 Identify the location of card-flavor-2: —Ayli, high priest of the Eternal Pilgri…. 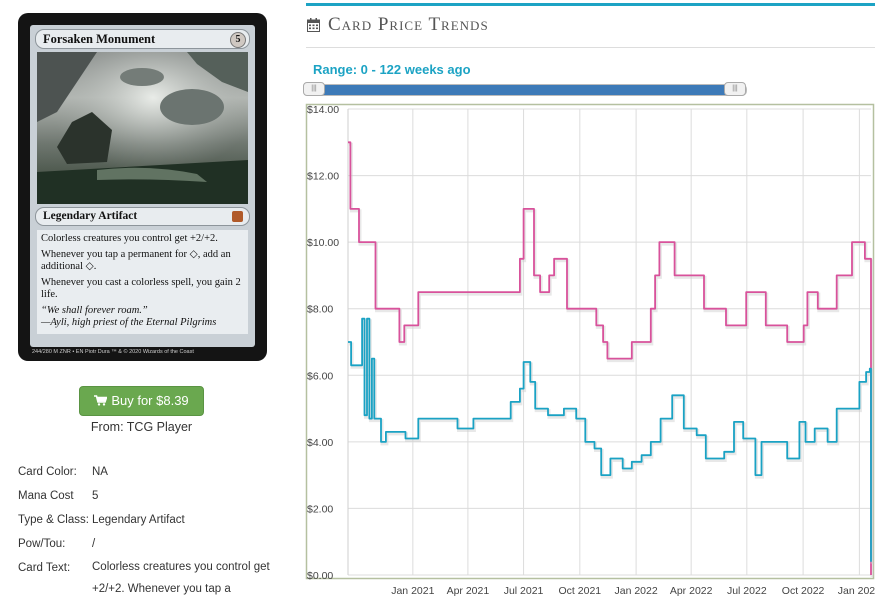
(129, 322).